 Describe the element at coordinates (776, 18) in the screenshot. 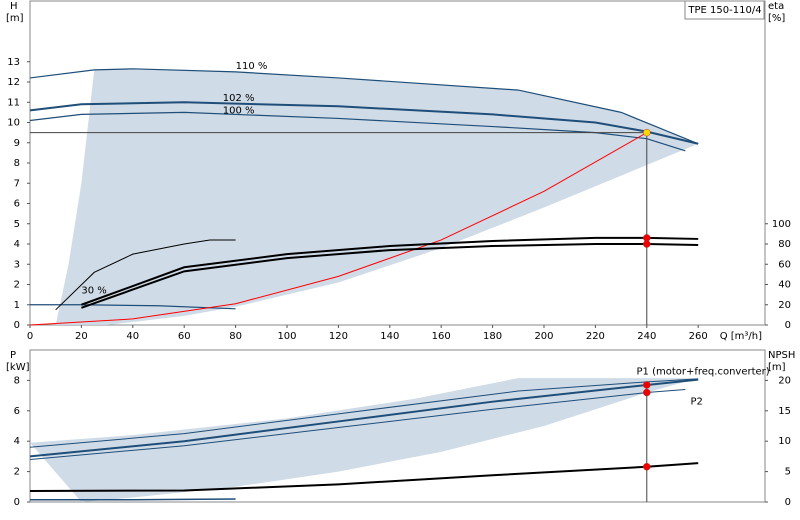

I see `y2-axis-unit: [%]` at that location.